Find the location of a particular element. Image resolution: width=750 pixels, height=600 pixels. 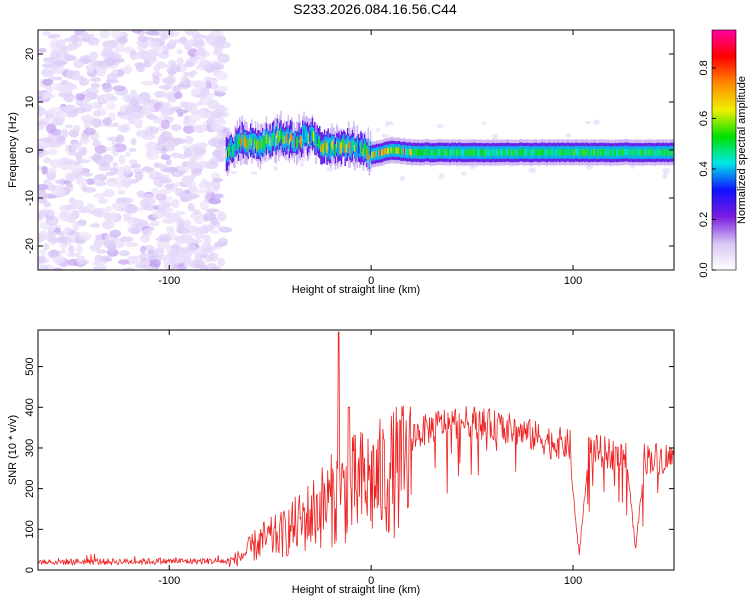

x-tick-label: 100 is located at coordinates (573, 281).